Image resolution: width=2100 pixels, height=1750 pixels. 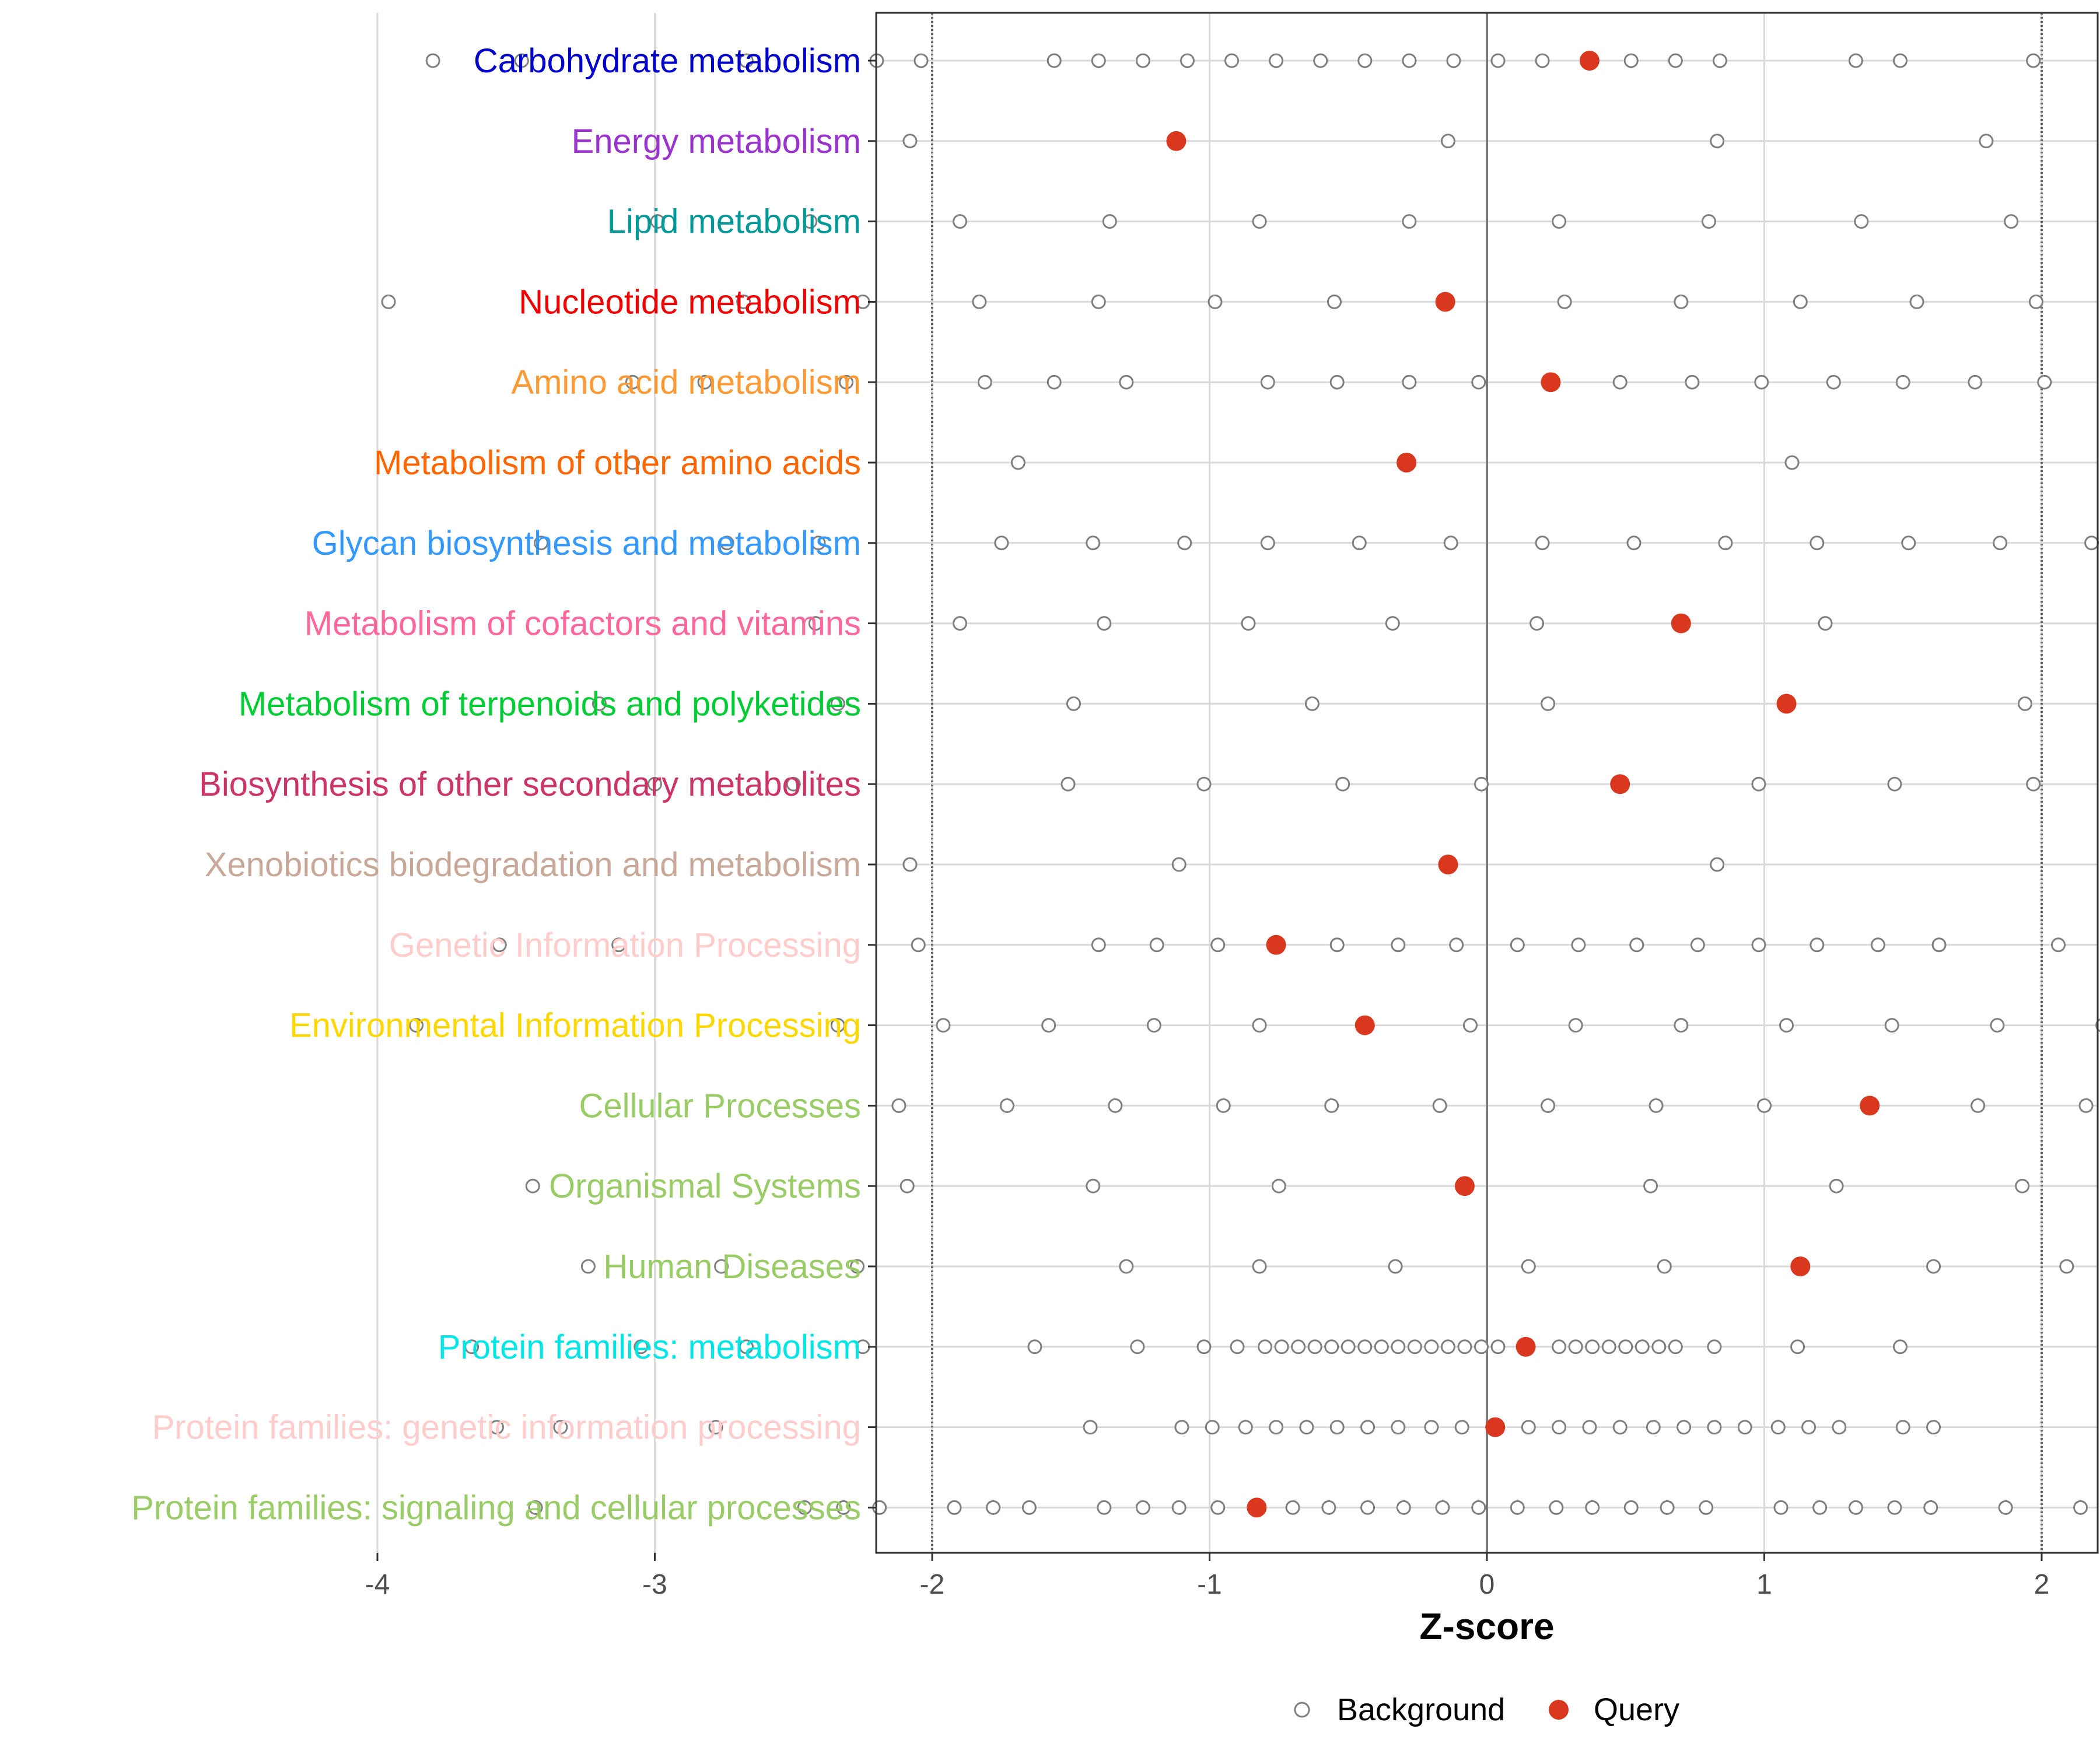 What do you see at coordinates (654, 1584) in the screenshot?
I see `x-tick-label: -3` at bounding box center [654, 1584].